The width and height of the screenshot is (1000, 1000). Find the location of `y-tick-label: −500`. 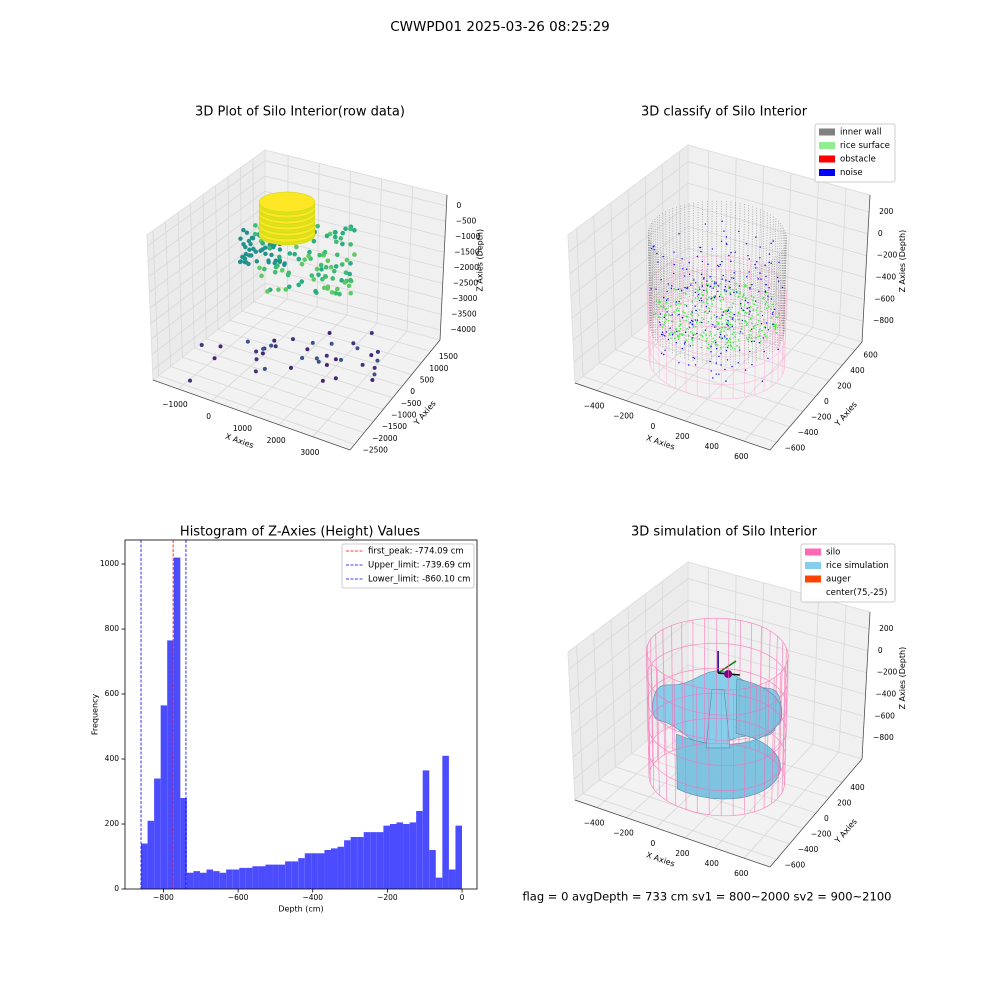

y-tick-label: −500 is located at coordinates (411, 403).